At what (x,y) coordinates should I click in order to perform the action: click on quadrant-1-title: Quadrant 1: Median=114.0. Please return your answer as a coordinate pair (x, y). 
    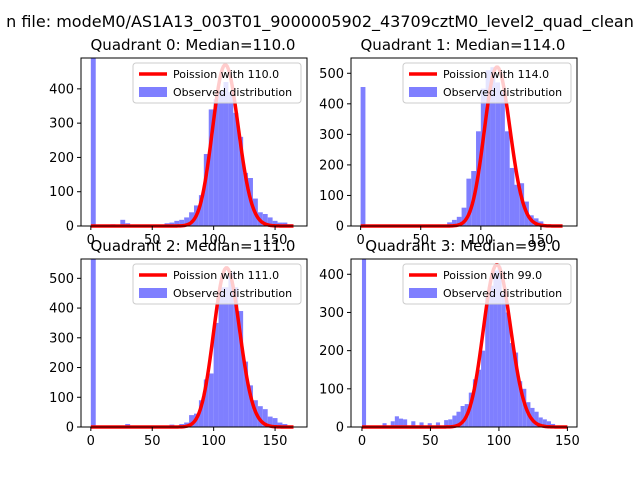
    Looking at the image, I should click on (463, 45).